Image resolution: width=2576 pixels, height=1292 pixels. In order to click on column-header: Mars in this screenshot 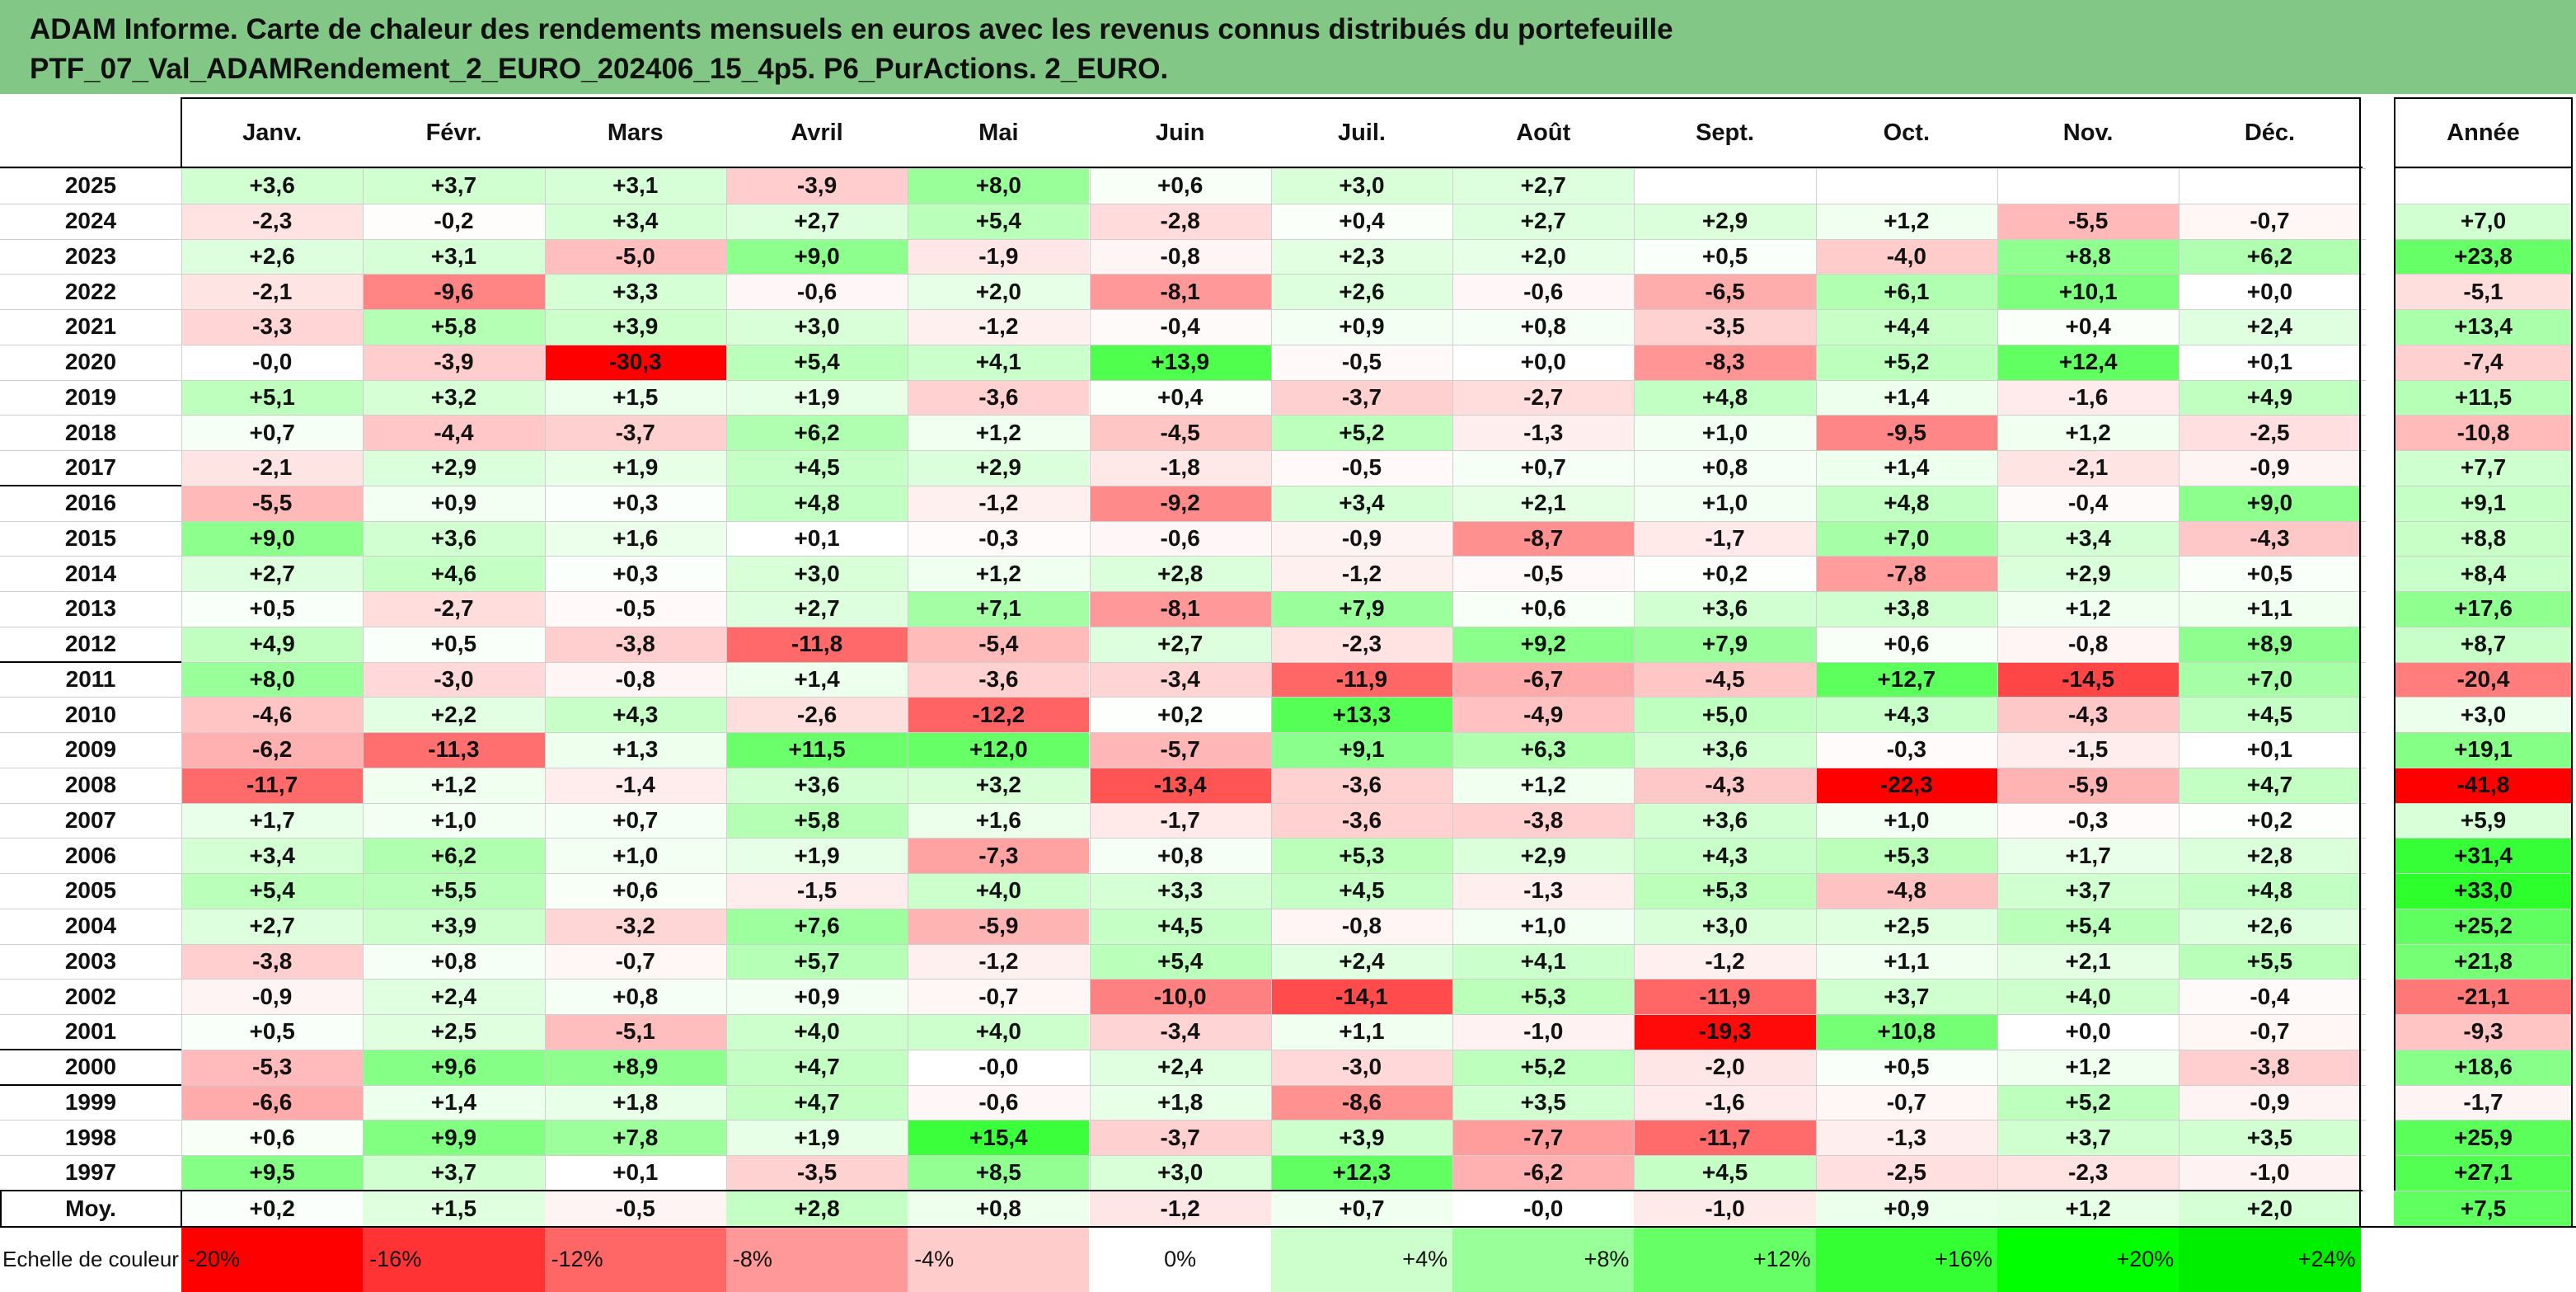, I will do `click(635, 132)`.